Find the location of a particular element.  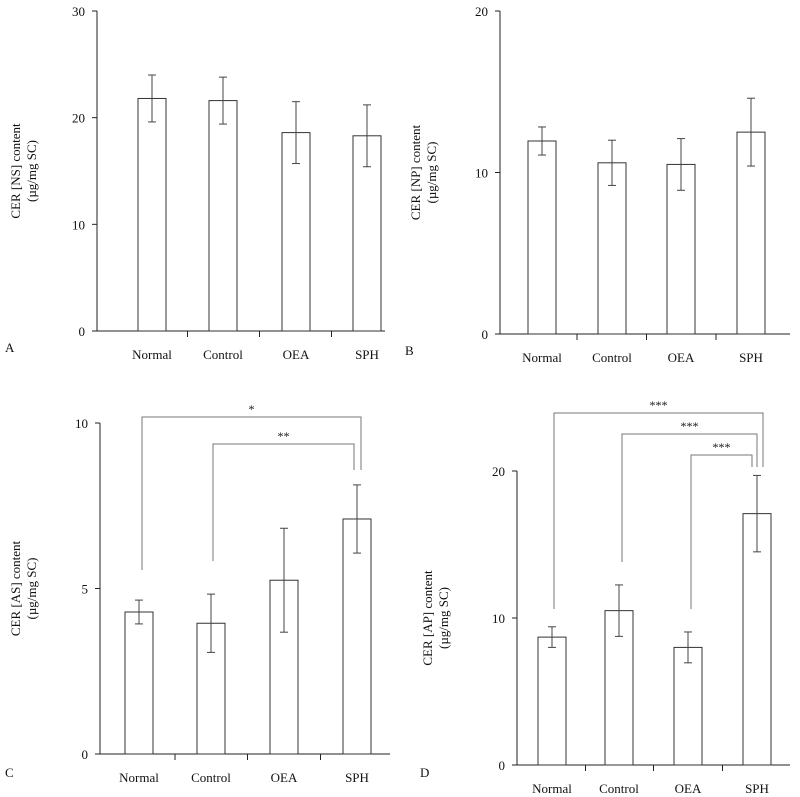

panel-label: D is located at coordinates (424, 772).